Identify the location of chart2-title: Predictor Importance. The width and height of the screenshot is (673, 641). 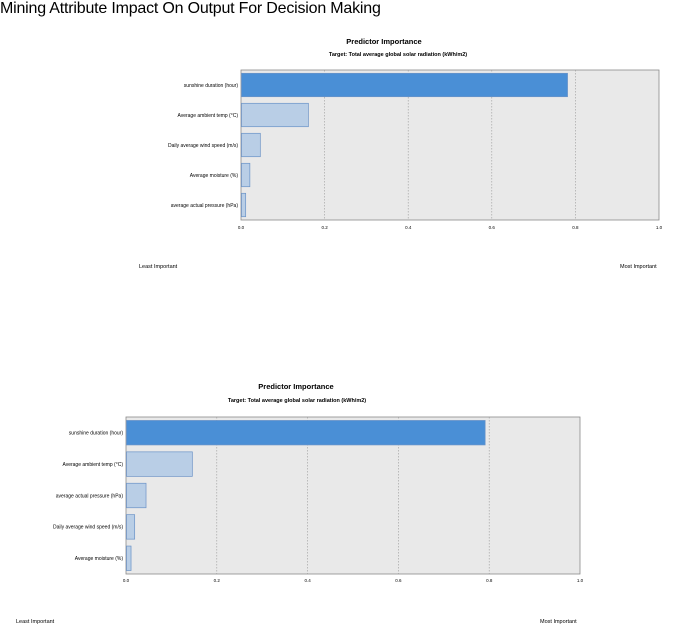
(295, 386).